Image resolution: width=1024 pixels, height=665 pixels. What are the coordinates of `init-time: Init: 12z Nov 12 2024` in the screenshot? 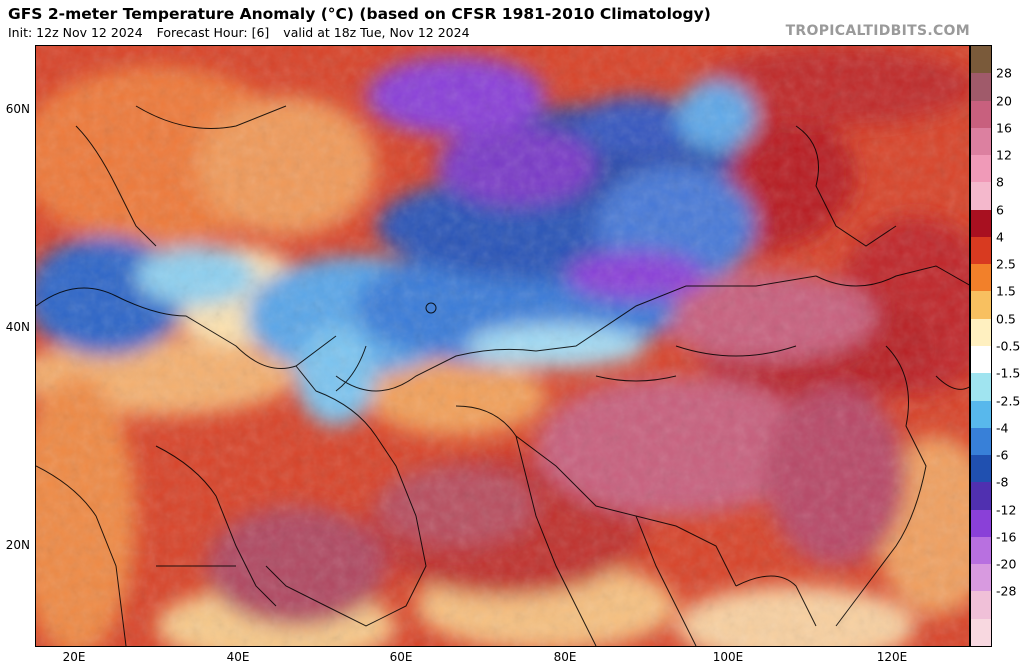 It's located at (75, 32).